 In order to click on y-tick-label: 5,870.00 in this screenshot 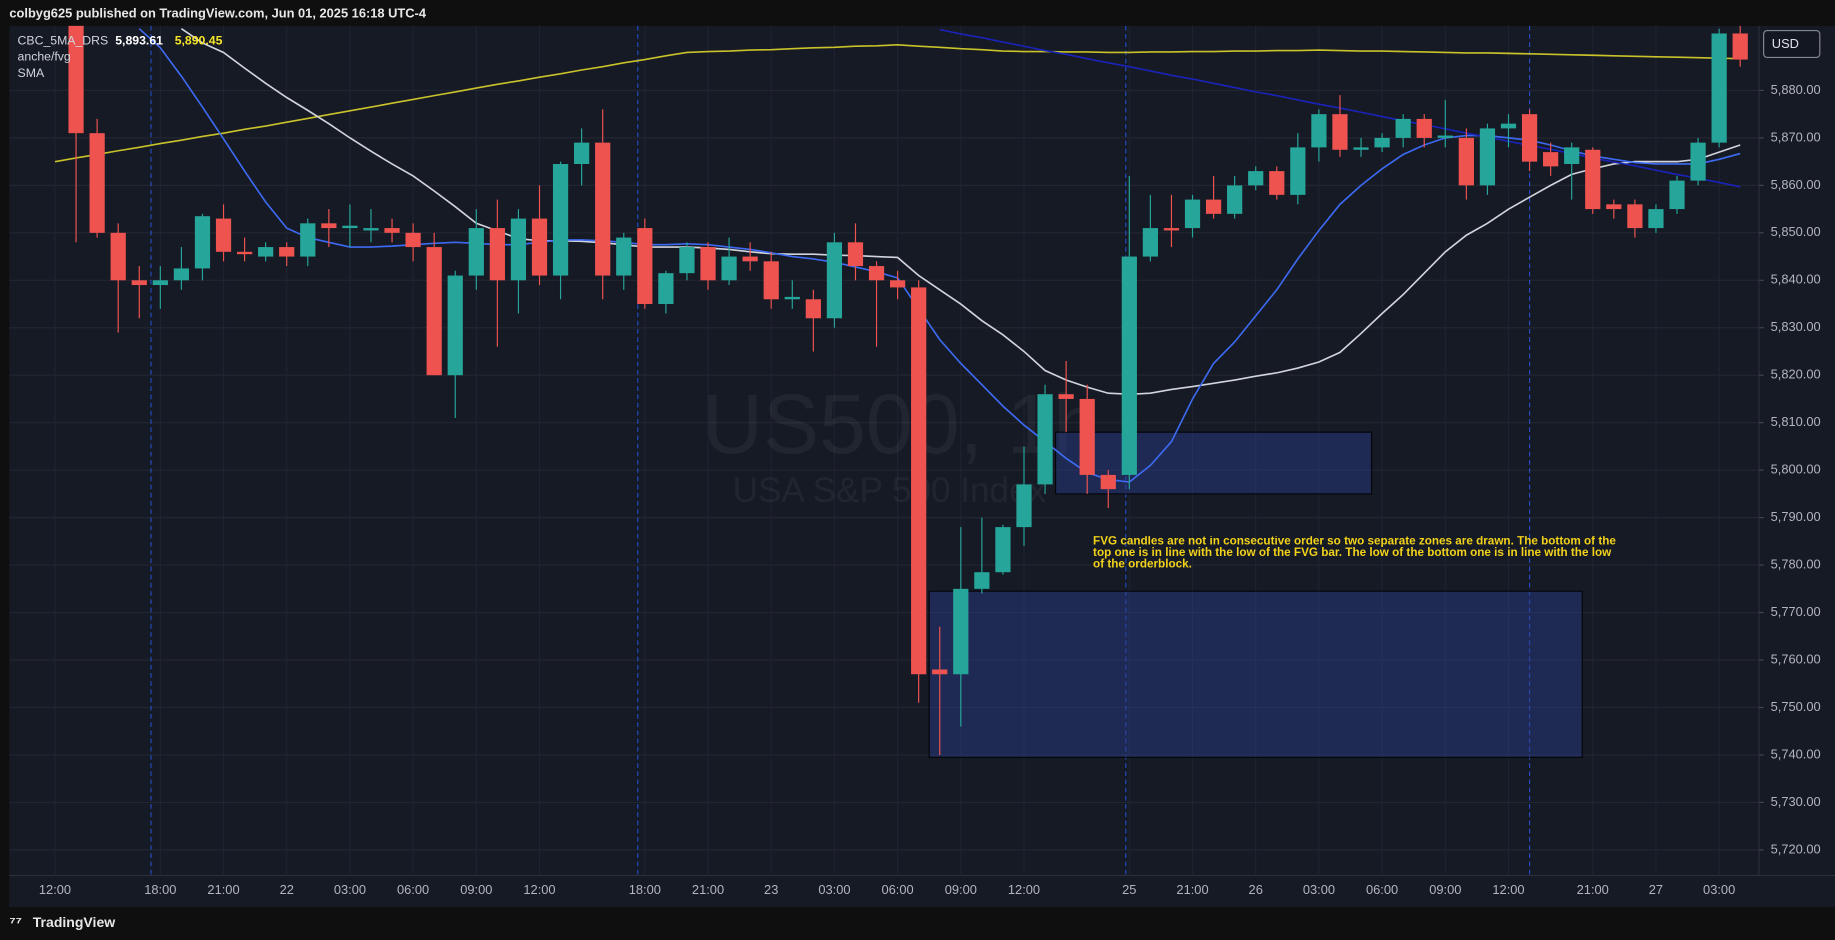, I will do `click(1796, 136)`.